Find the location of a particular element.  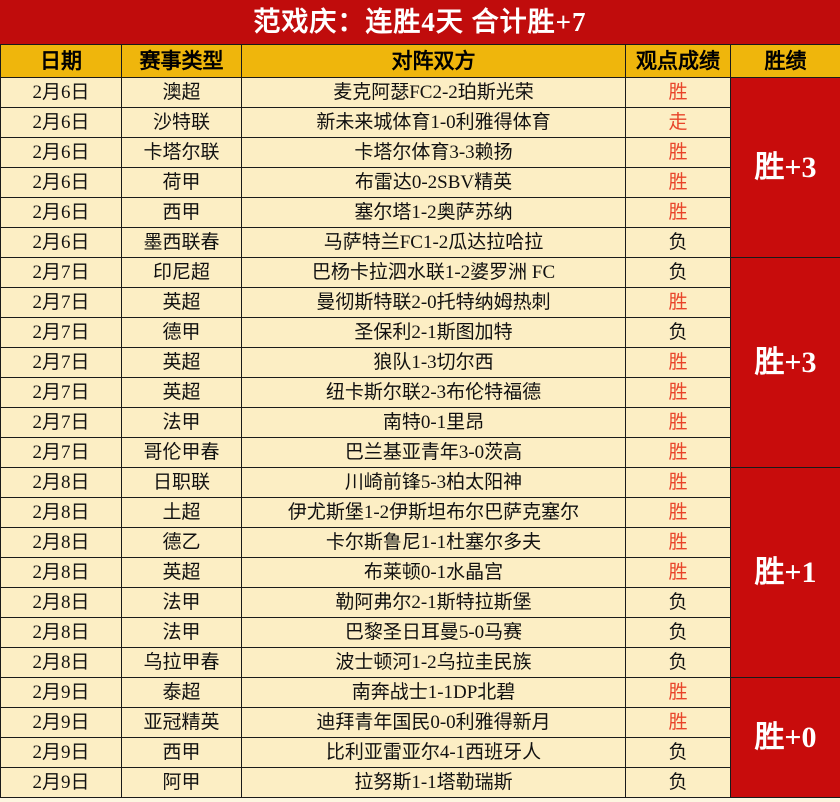

table-row: 2月8日 法甲 勒阿弗尔2-1斯特拉斯堡负 is located at coordinates (420, 602).